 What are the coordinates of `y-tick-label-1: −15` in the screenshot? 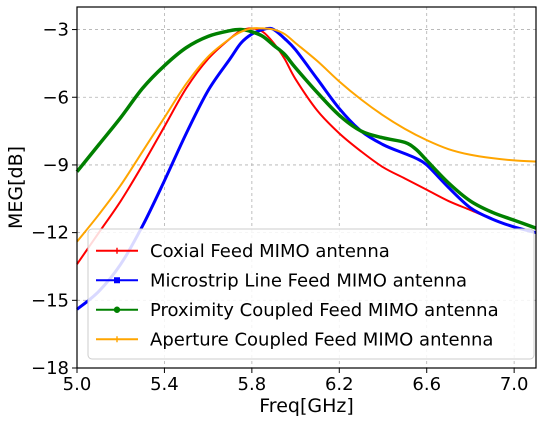 It's located at (50, 300).